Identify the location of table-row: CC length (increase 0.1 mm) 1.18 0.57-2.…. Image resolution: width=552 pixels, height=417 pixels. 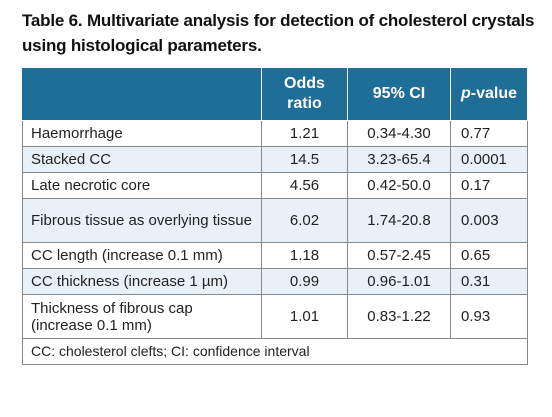
(275, 255).